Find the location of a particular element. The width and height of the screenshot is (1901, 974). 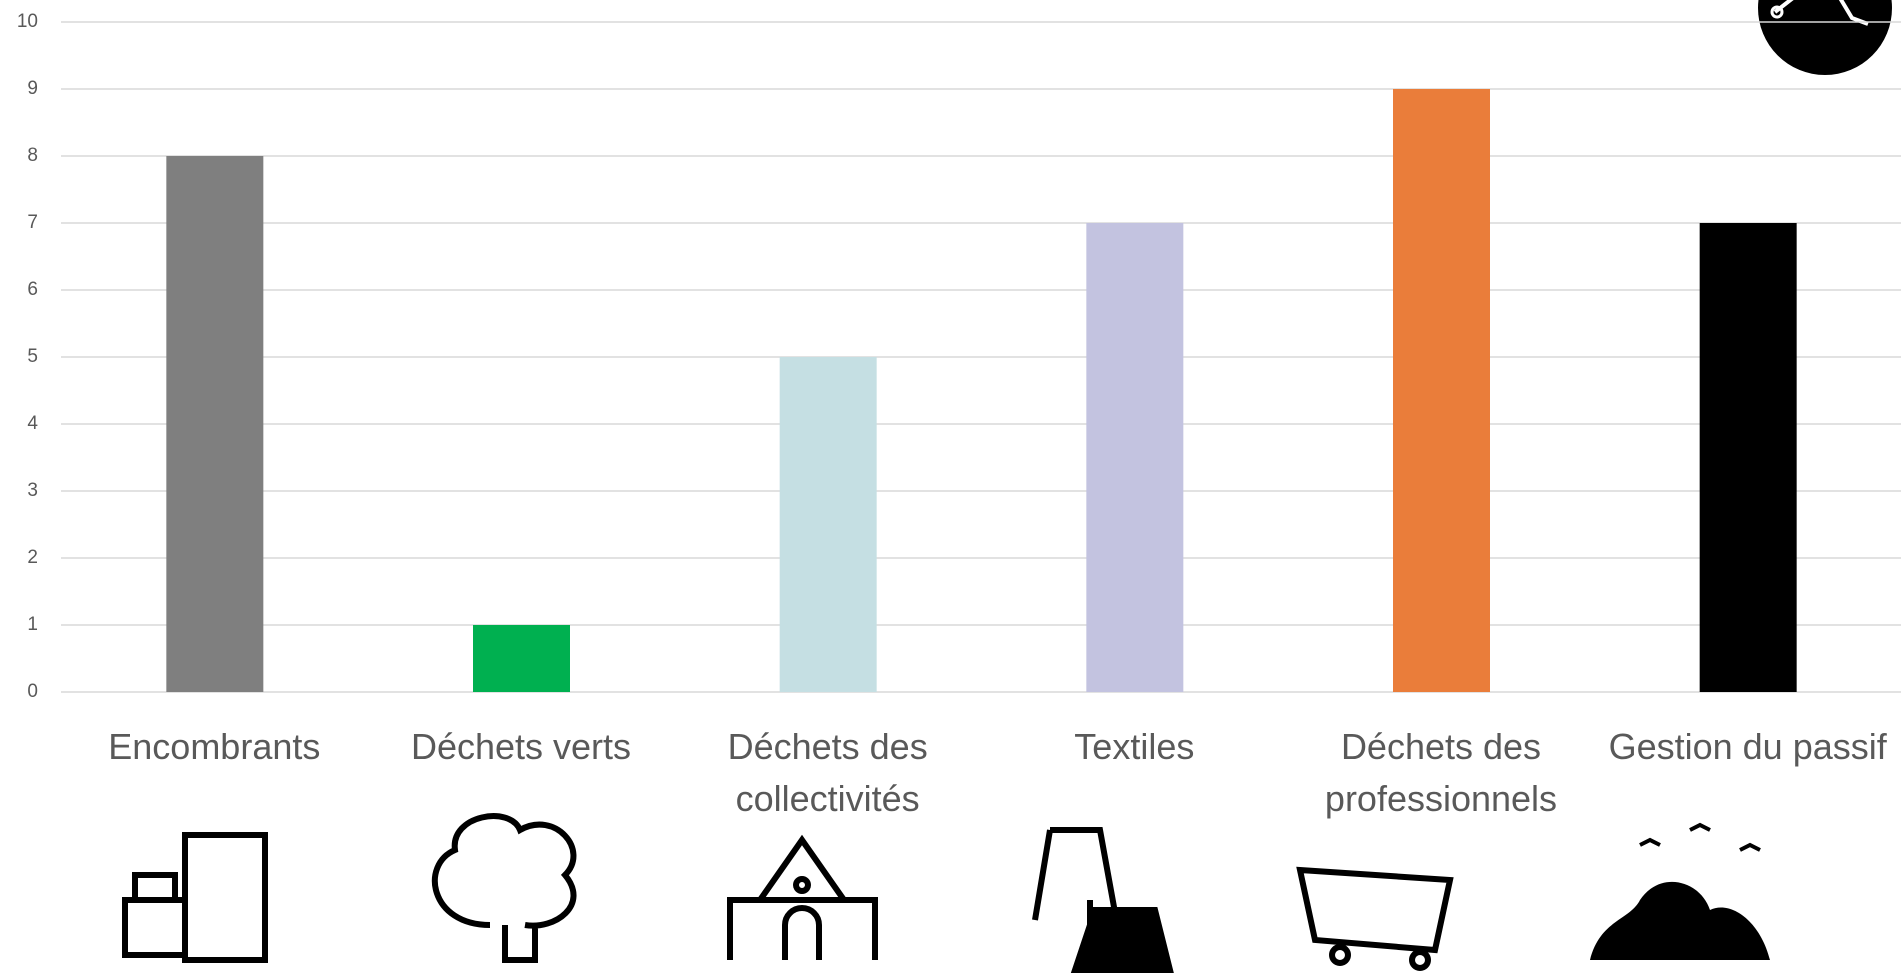

y-tick-label: 6 is located at coordinates (32, 289).